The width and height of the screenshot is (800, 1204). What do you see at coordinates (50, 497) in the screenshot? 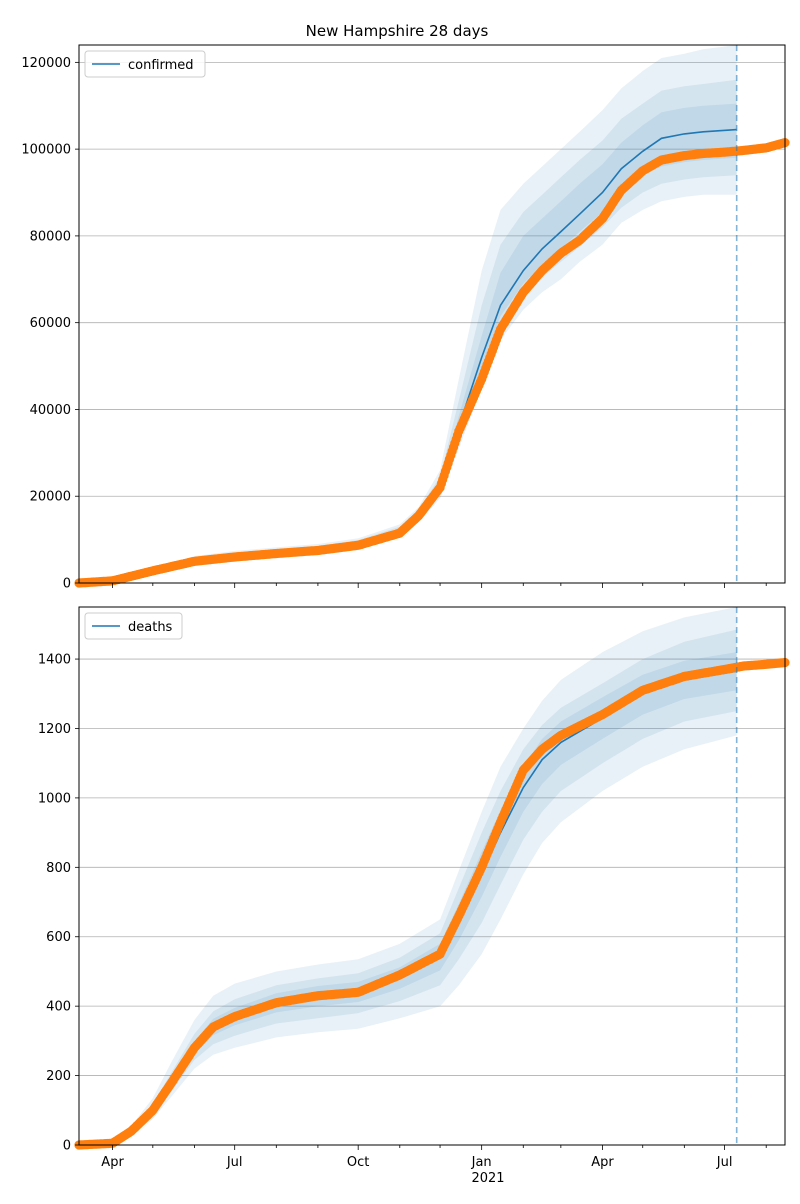
I see `y-tick-label: 20000` at bounding box center [50, 497].